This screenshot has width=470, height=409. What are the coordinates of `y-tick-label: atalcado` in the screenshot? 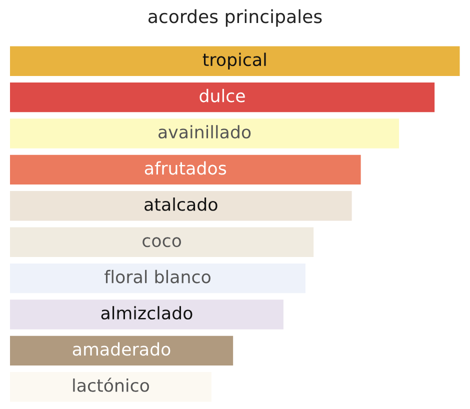 It's located at (181, 204).